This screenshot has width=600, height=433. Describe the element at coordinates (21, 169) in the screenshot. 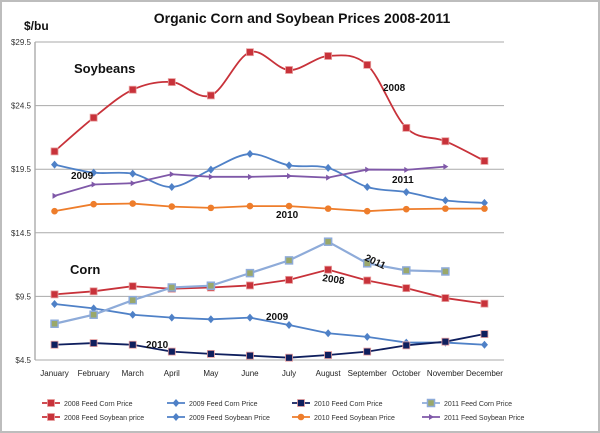

I see `y-tick-label: $19.5` at that location.